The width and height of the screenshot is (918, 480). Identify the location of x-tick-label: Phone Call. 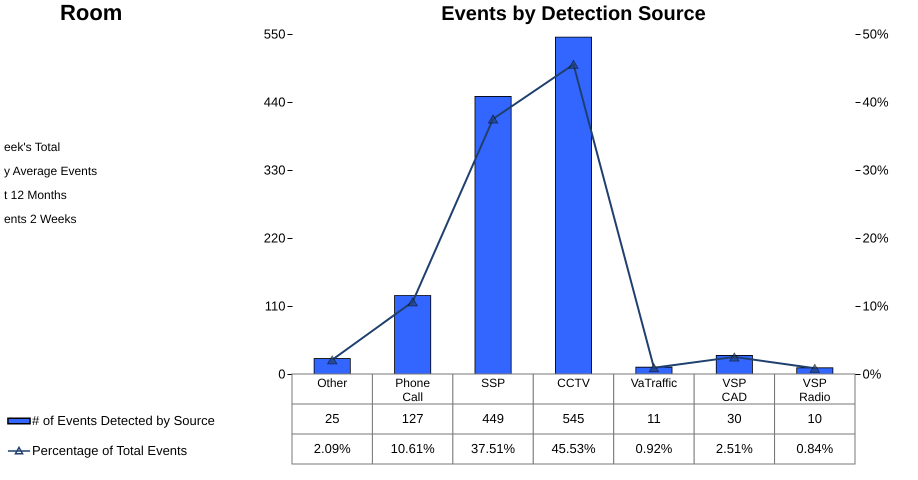
(412, 390).